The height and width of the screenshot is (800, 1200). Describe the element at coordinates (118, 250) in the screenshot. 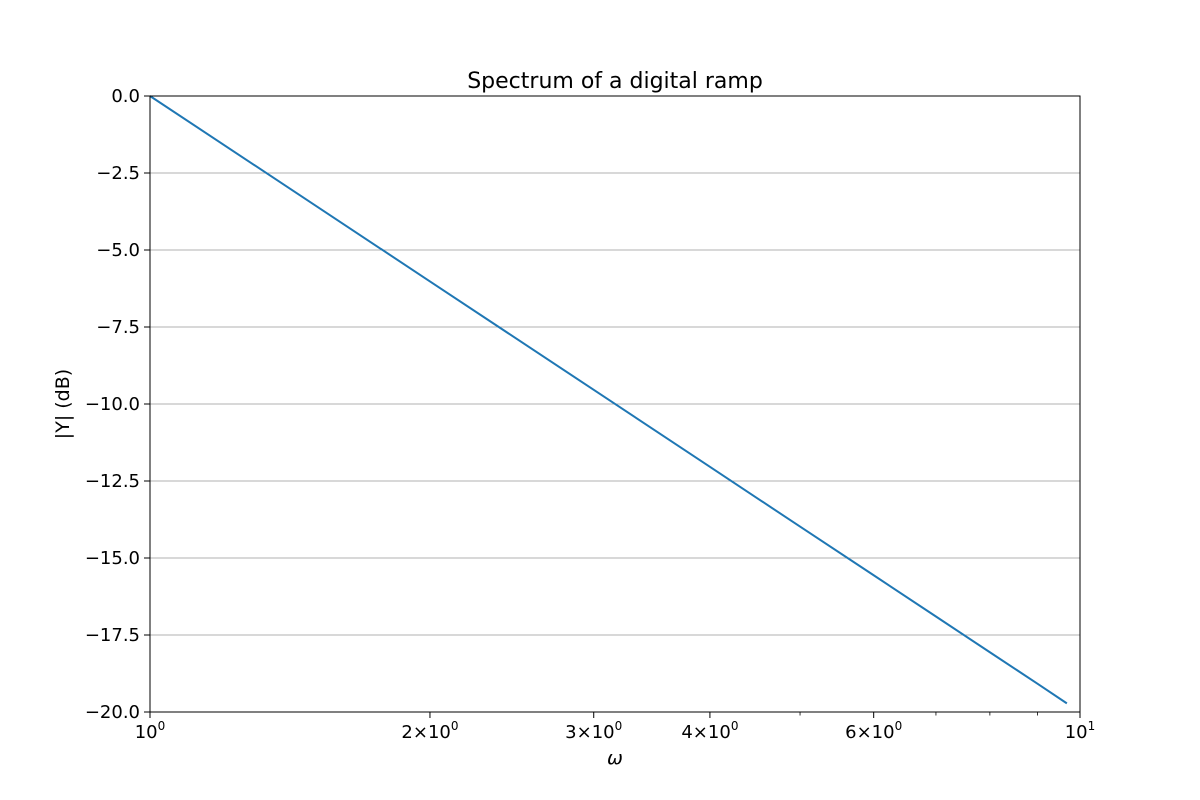

I see `y-tick-label: −5.0` at that location.